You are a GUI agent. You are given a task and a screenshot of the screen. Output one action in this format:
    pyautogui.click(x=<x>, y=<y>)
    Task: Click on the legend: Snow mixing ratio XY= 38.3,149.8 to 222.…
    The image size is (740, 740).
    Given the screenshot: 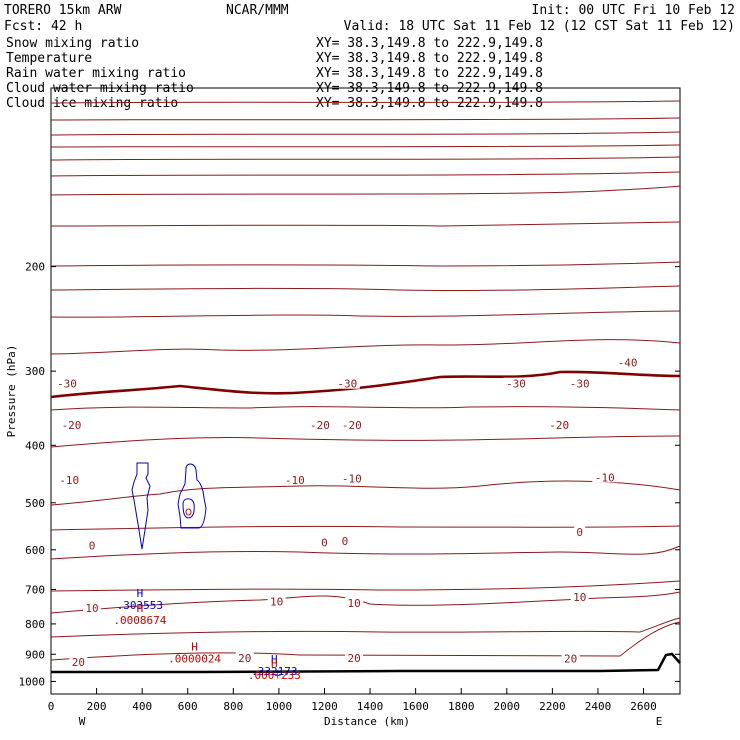 What is the action you would take?
    pyautogui.click(x=274, y=73)
    